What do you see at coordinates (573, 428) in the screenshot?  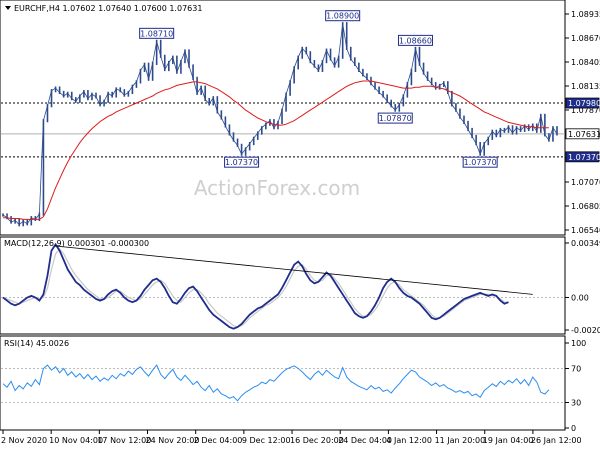 I see `rsi-axis-tick-label: 0` at bounding box center [573, 428].